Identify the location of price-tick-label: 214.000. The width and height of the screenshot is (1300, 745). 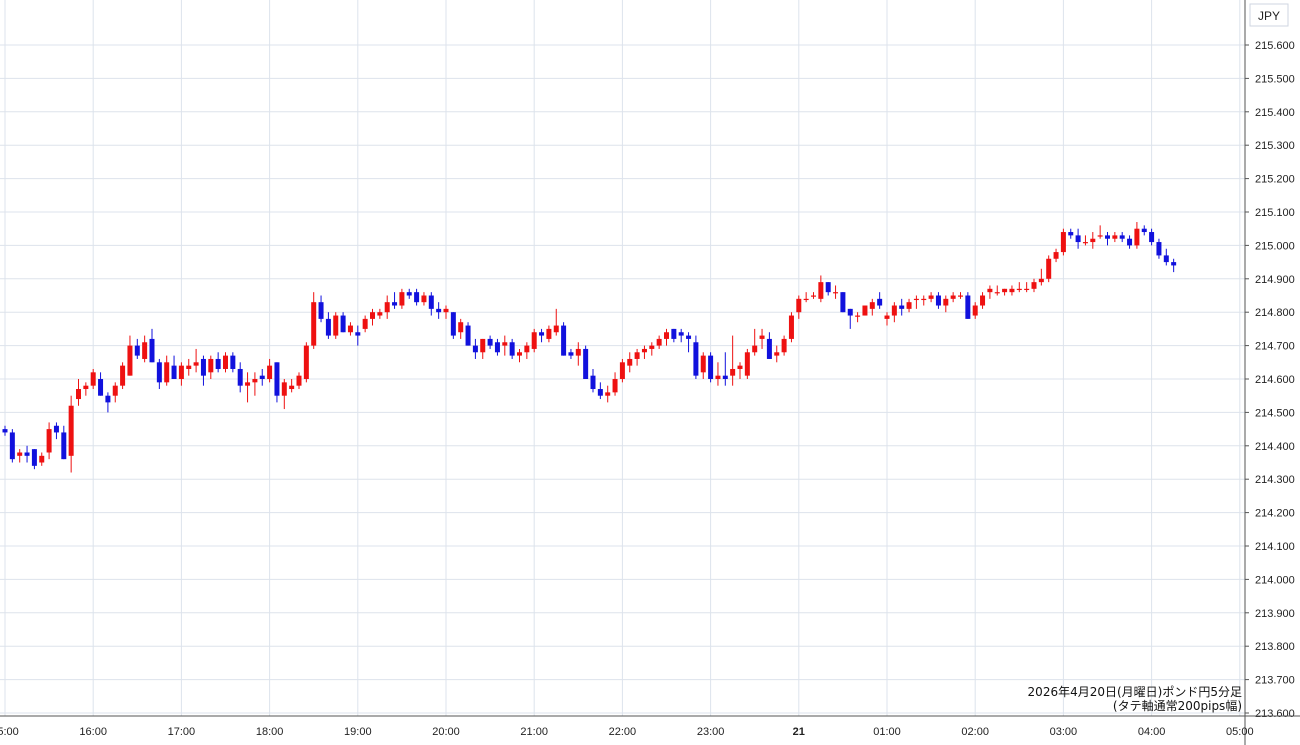
(1275, 580).